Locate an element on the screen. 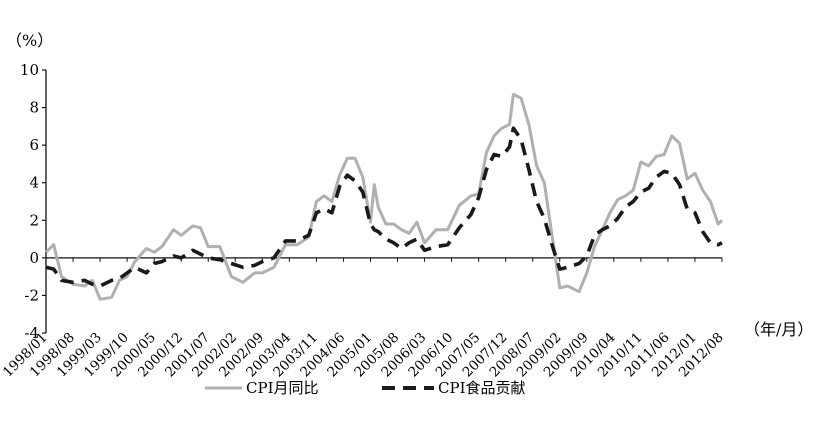  y-tick-label: -2 is located at coordinates (31, 295).